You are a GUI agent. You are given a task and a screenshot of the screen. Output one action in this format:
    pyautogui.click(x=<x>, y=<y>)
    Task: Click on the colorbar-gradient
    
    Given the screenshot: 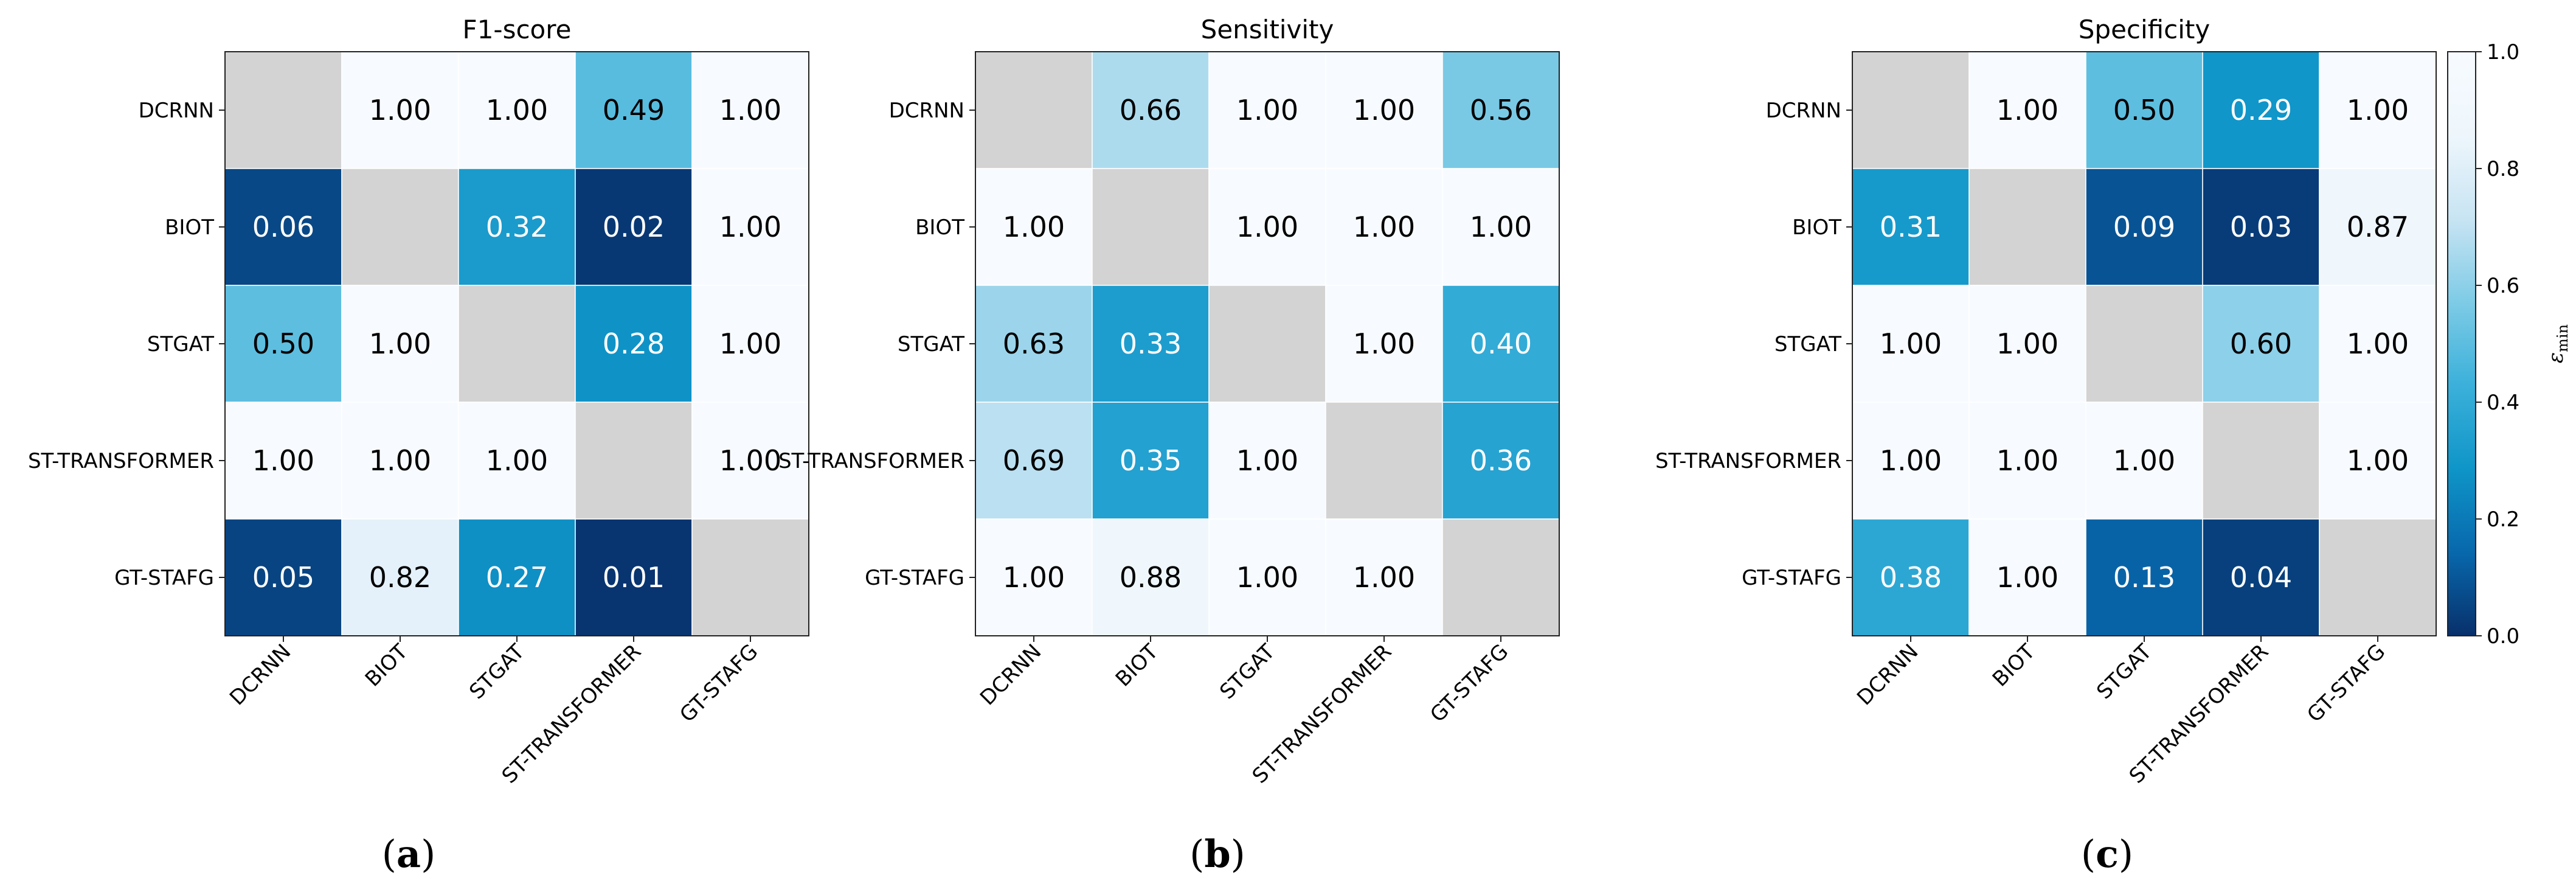 What is the action you would take?
    pyautogui.click(x=2461, y=343)
    